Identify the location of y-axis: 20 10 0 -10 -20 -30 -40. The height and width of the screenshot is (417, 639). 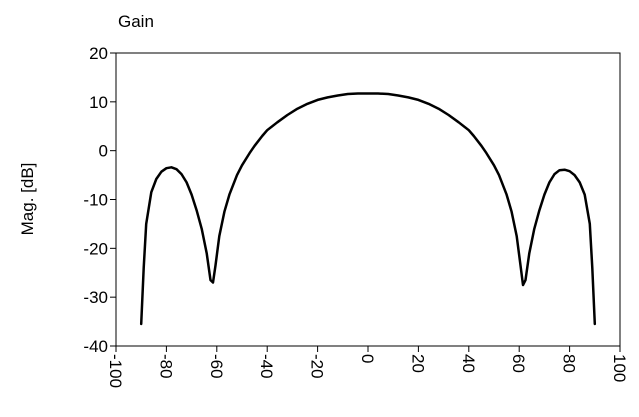
(99, 200).